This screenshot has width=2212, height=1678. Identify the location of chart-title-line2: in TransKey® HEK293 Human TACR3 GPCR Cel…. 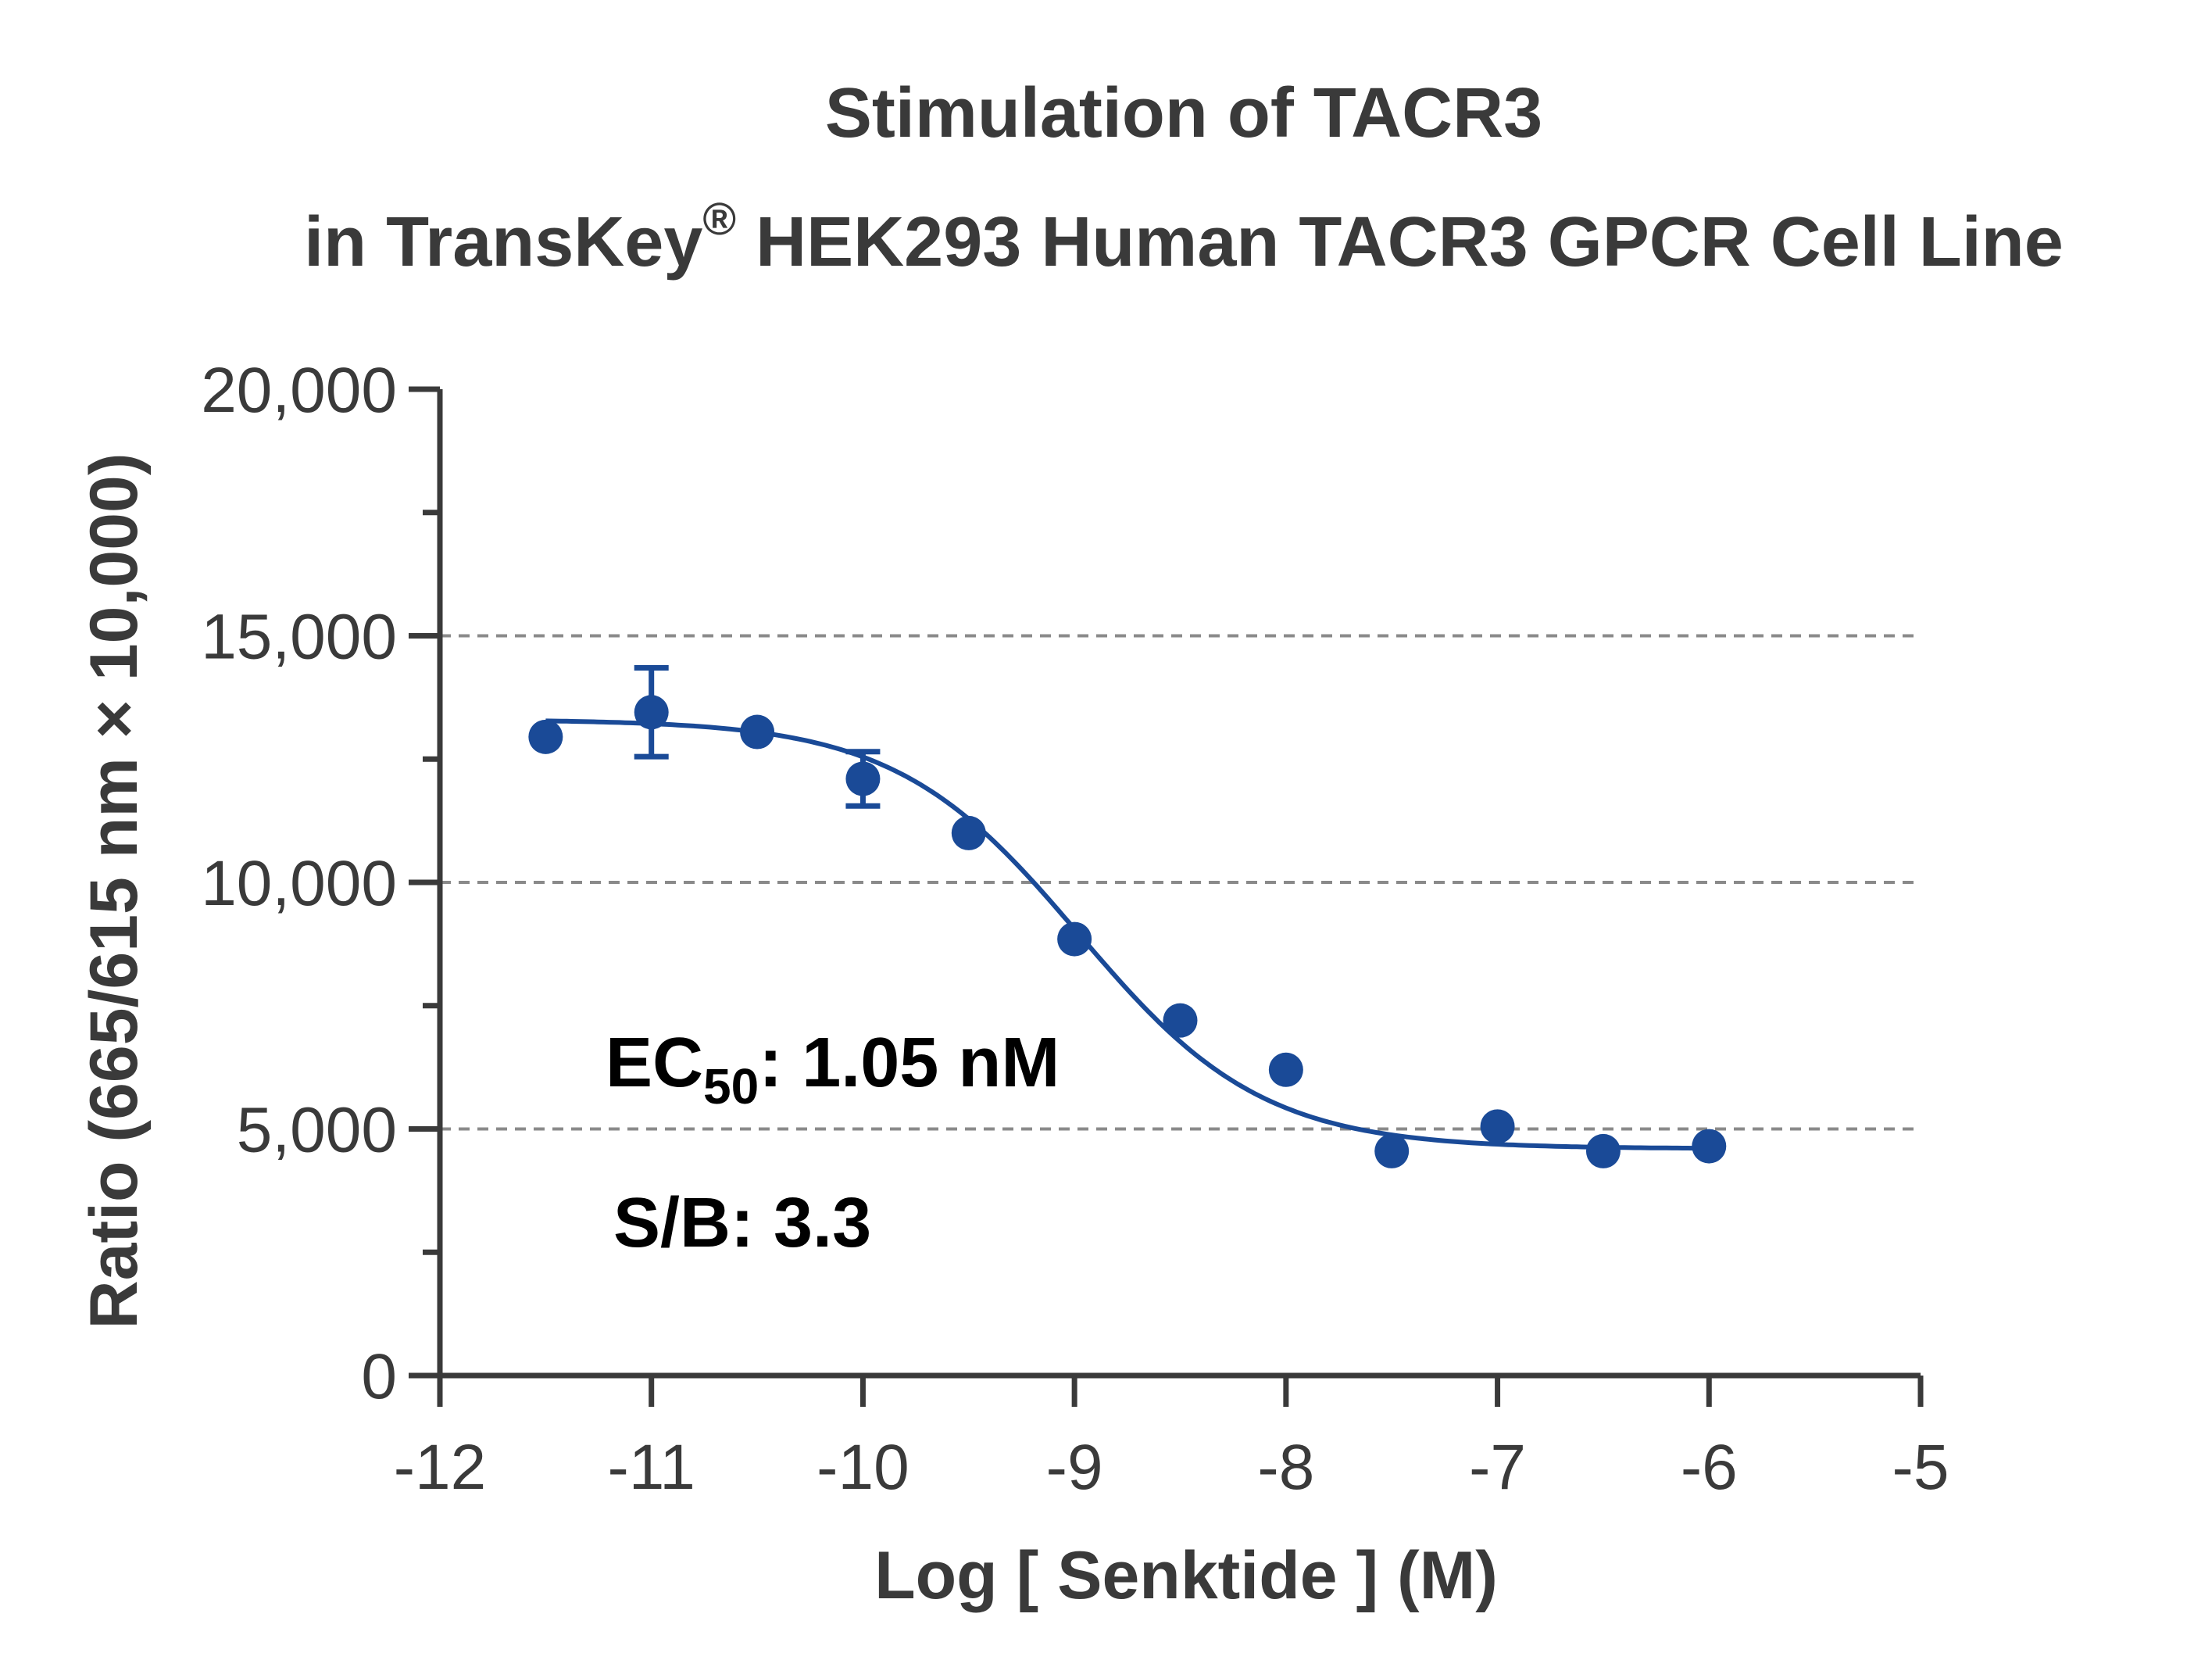
(1184, 237).